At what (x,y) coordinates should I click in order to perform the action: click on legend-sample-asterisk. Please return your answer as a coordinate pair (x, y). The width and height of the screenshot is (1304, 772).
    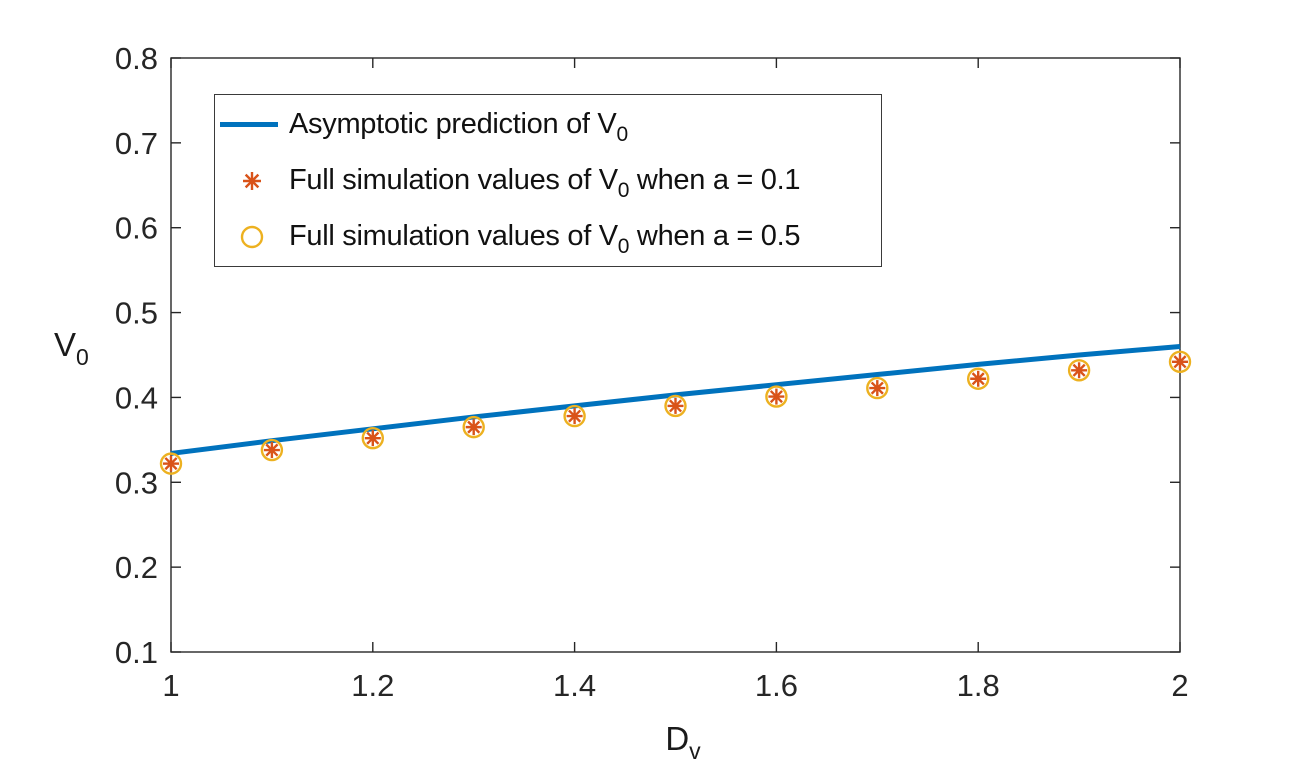
    Looking at the image, I should click on (252, 181).